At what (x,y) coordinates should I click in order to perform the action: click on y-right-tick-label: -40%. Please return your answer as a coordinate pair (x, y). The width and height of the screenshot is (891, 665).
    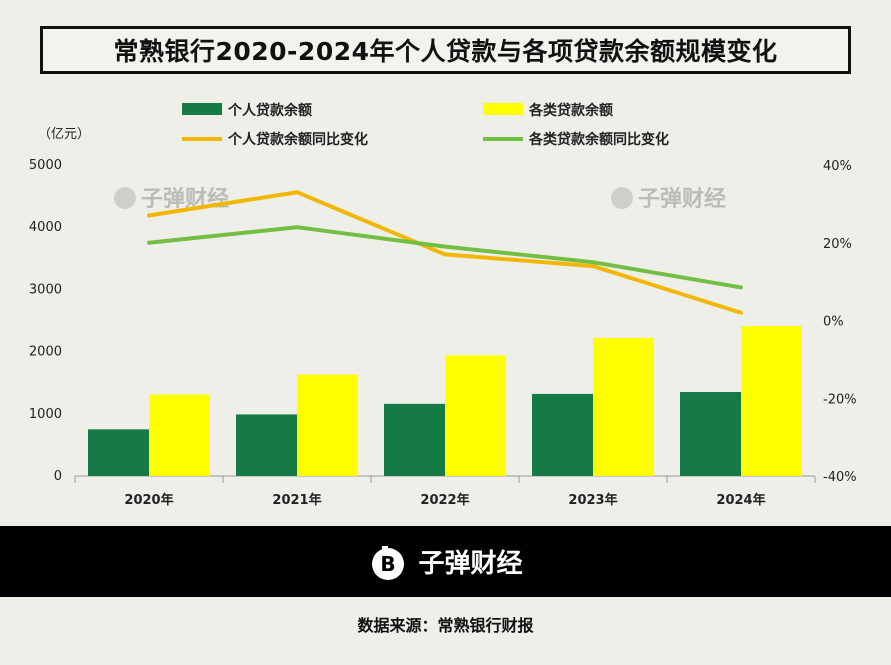
    Looking at the image, I should click on (840, 477).